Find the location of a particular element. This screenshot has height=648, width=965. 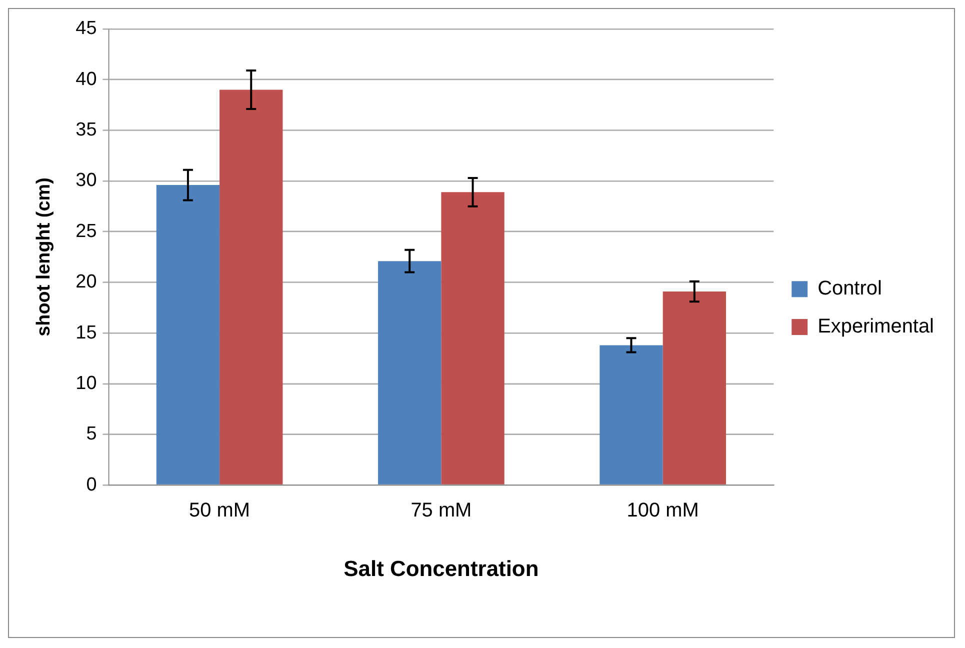

y-tick-label: 45 is located at coordinates (86, 29).